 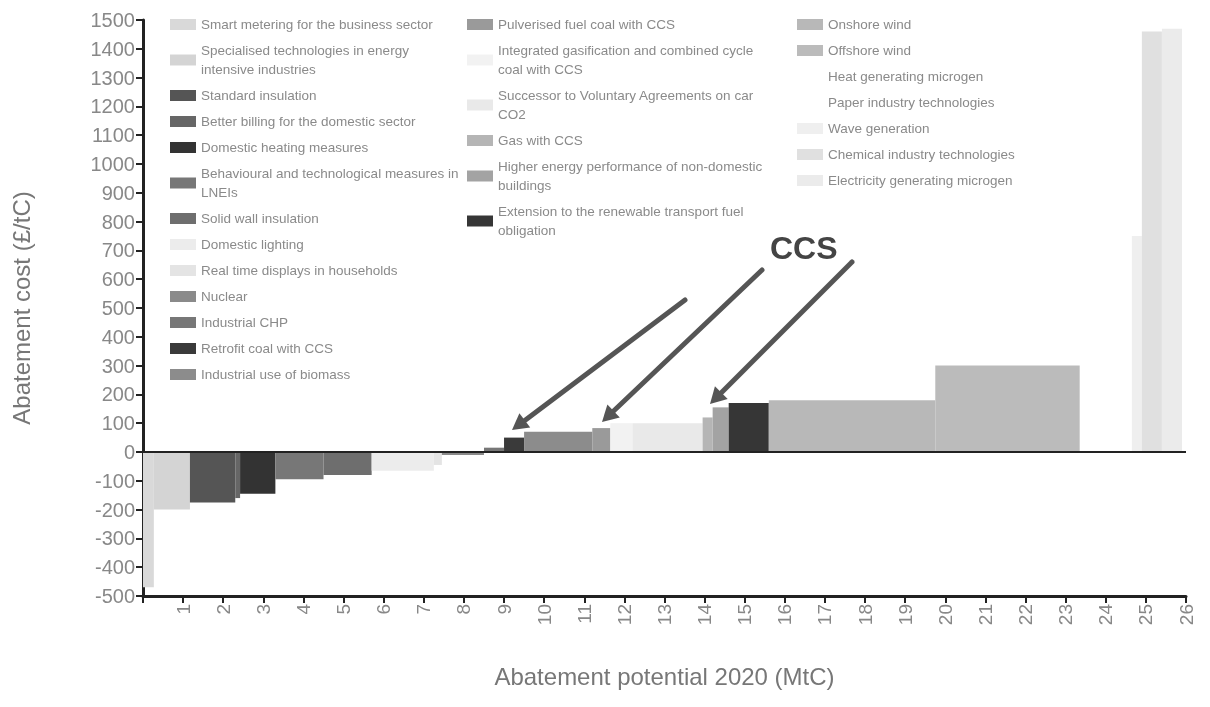 I want to click on legend-label: Industrial use of biomass, so click(x=276, y=374).